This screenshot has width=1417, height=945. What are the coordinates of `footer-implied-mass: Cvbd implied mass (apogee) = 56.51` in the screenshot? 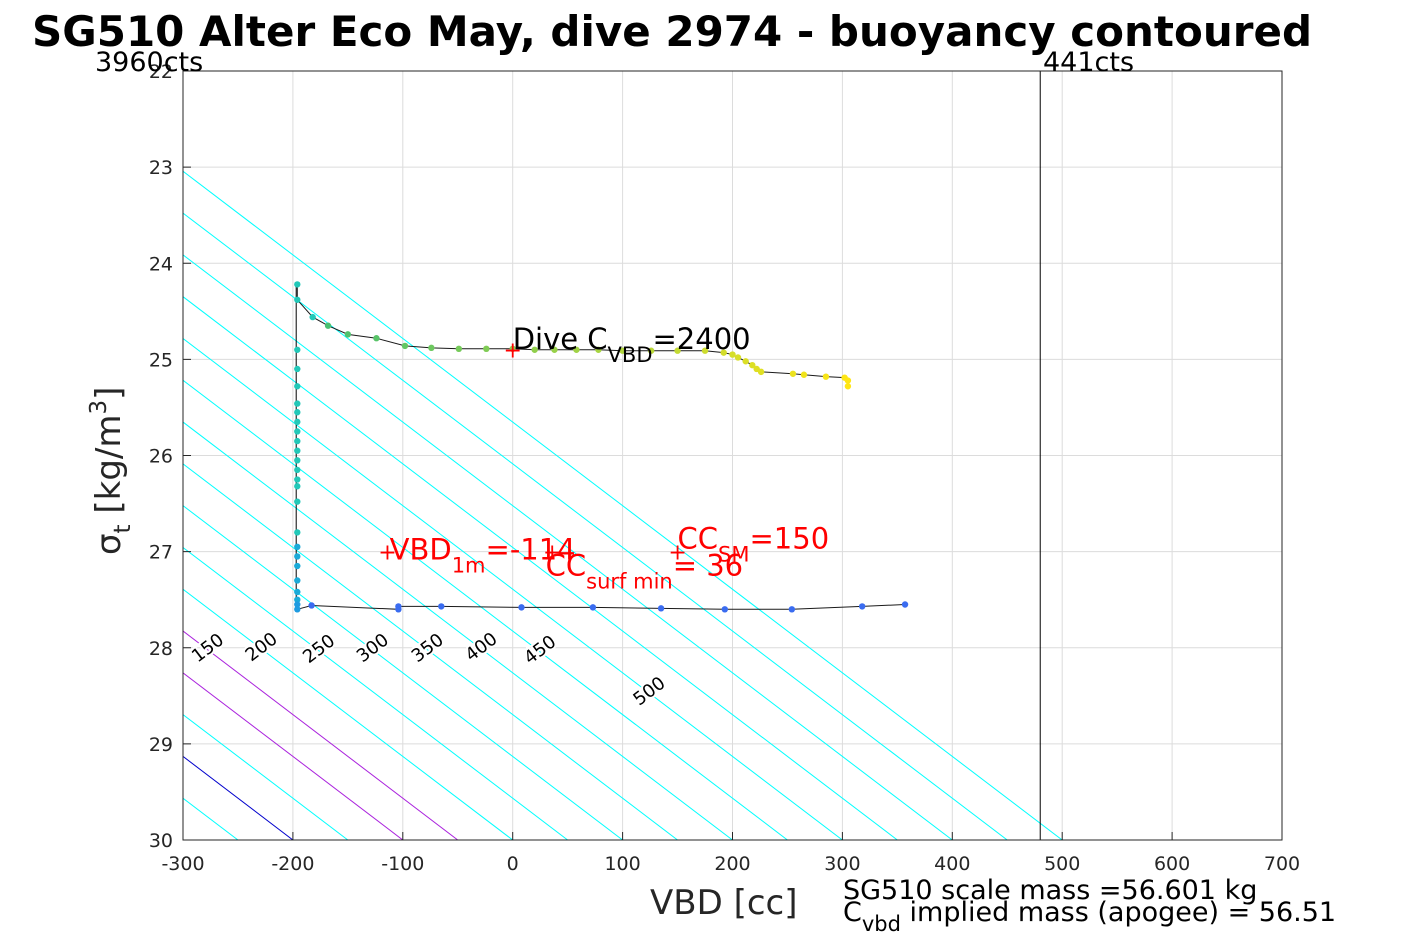 It's located at (1089, 916).